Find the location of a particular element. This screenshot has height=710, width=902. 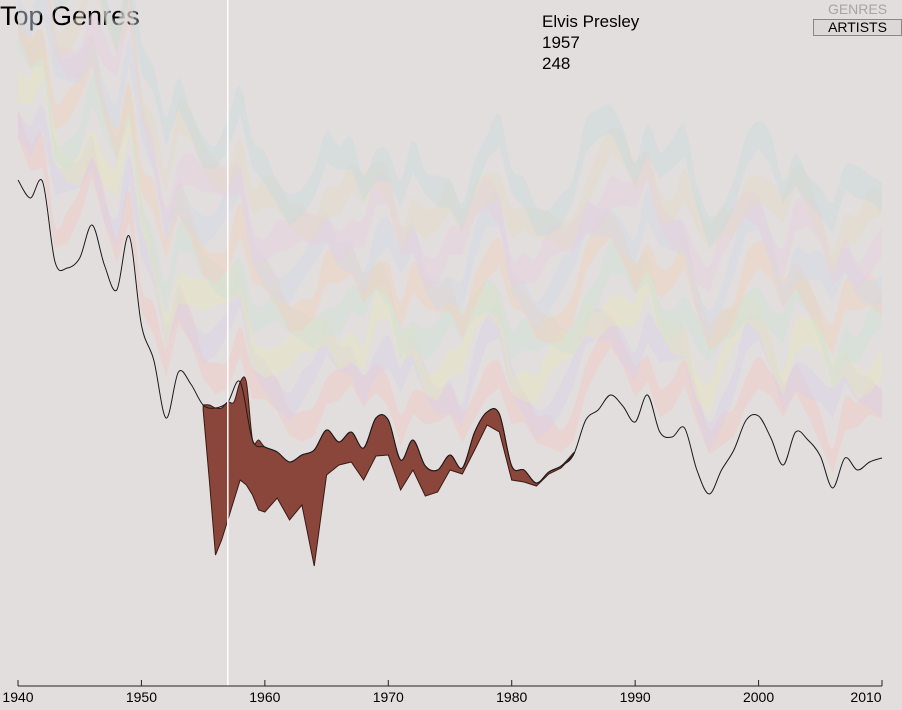

x-tick-label: 1950 is located at coordinates (141, 697).